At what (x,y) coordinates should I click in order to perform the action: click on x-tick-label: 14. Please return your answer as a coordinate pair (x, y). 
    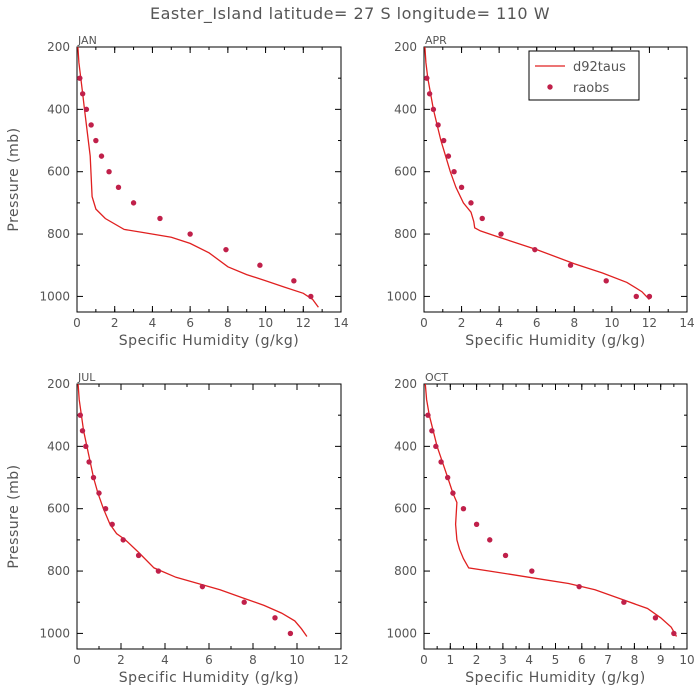
    Looking at the image, I should click on (686, 323).